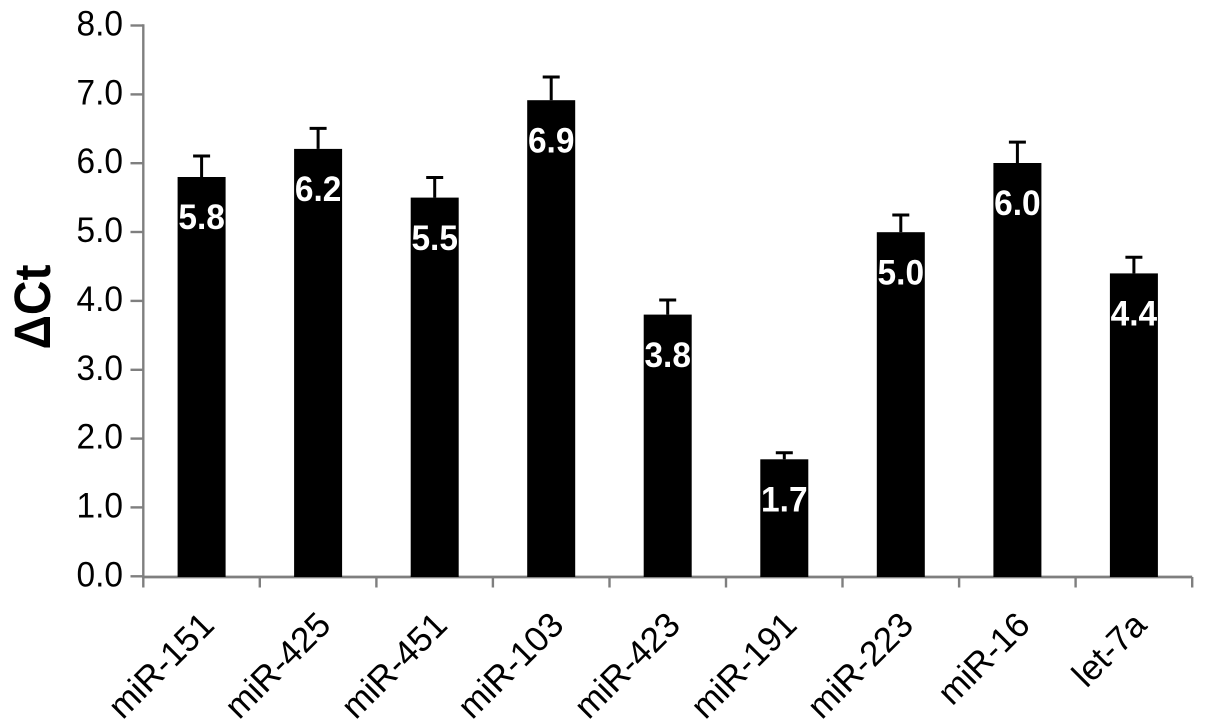  I want to click on svg-text: 7.0, so click(100, 92).